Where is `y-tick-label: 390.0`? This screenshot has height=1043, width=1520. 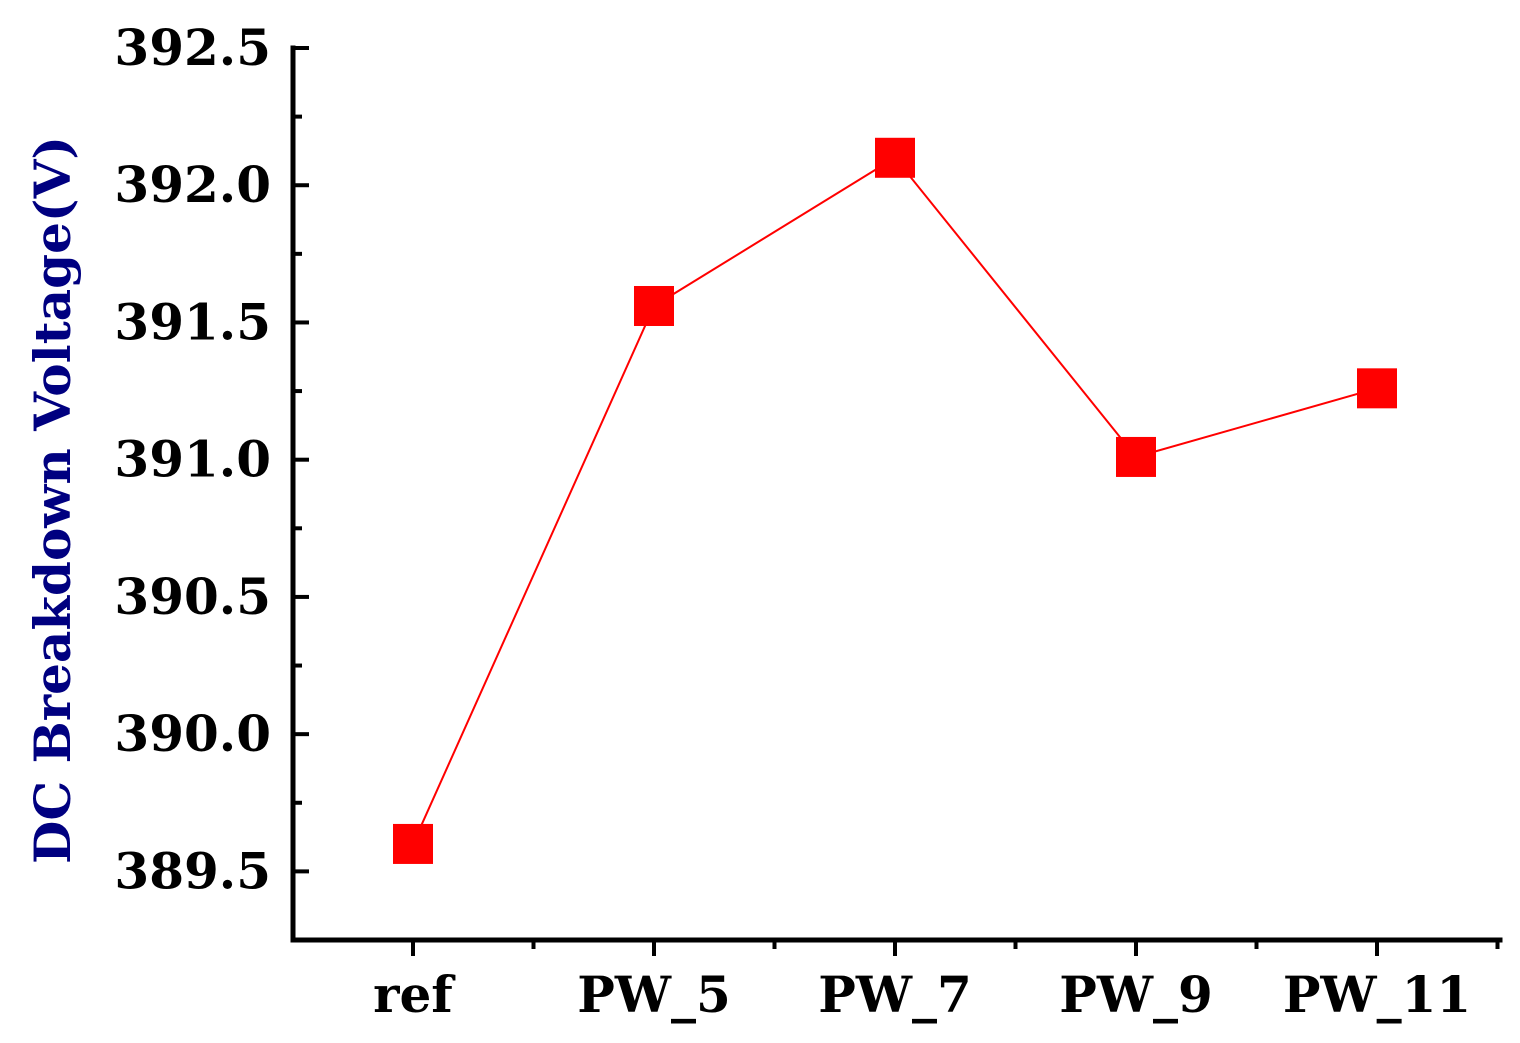 y-tick-label: 390.0 is located at coordinates (192, 733).